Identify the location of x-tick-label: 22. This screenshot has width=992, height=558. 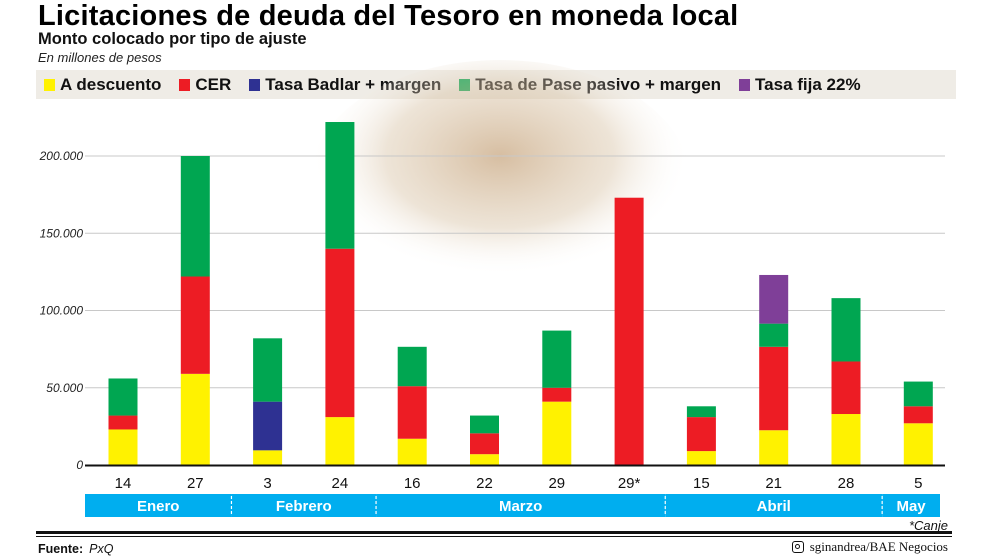
(484, 483).